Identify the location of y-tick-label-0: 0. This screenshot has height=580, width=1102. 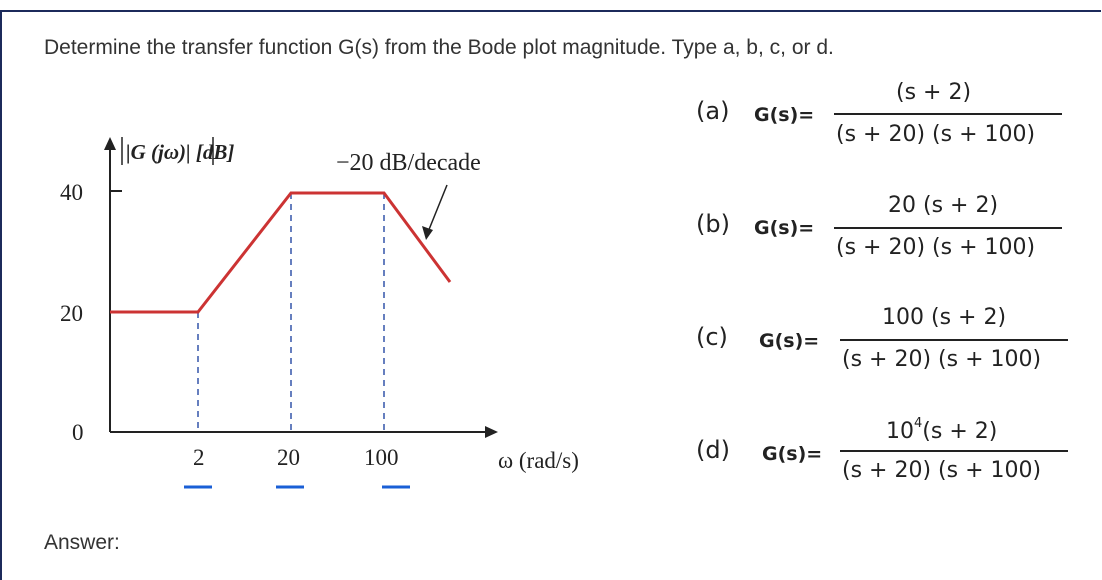
(78, 432).